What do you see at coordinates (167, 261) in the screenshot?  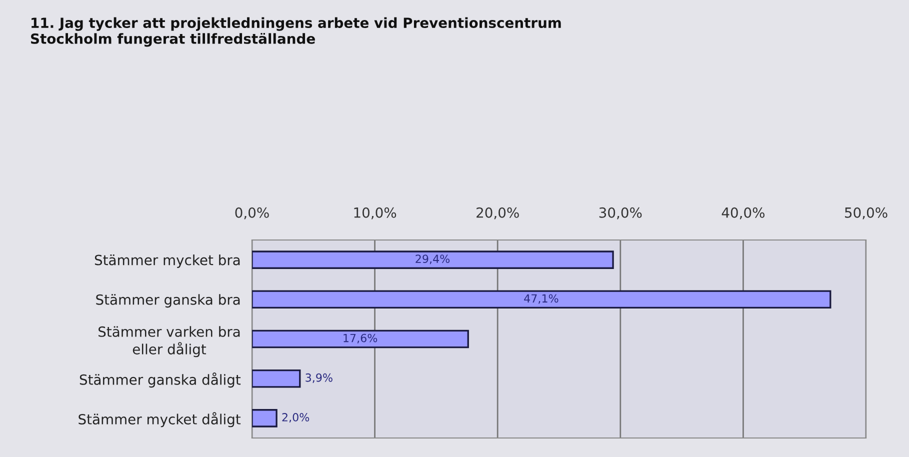 I see `y-tick-label: Stämmer mycket bra` at bounding box center [167, 261].